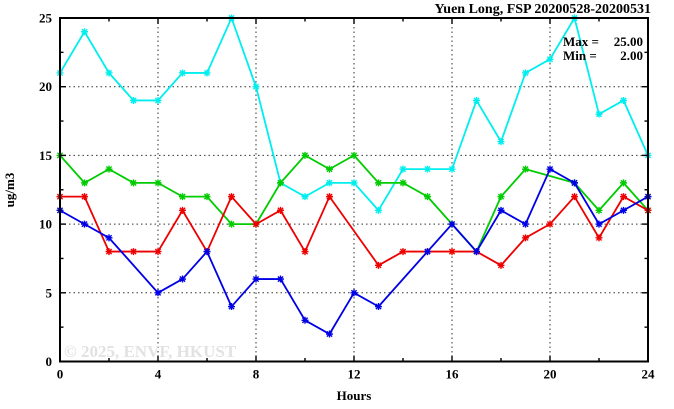 The image size is (674, 409). What do you see at coordinates (46, 155) in the screenshot?
I see `y-tick-label: 15` at bounding box center [46, 155].